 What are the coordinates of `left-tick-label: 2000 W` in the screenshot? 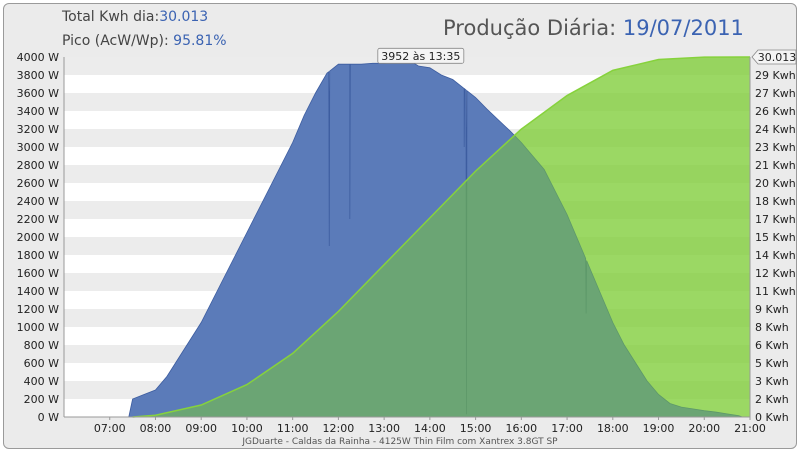 It's located at (38, 237).